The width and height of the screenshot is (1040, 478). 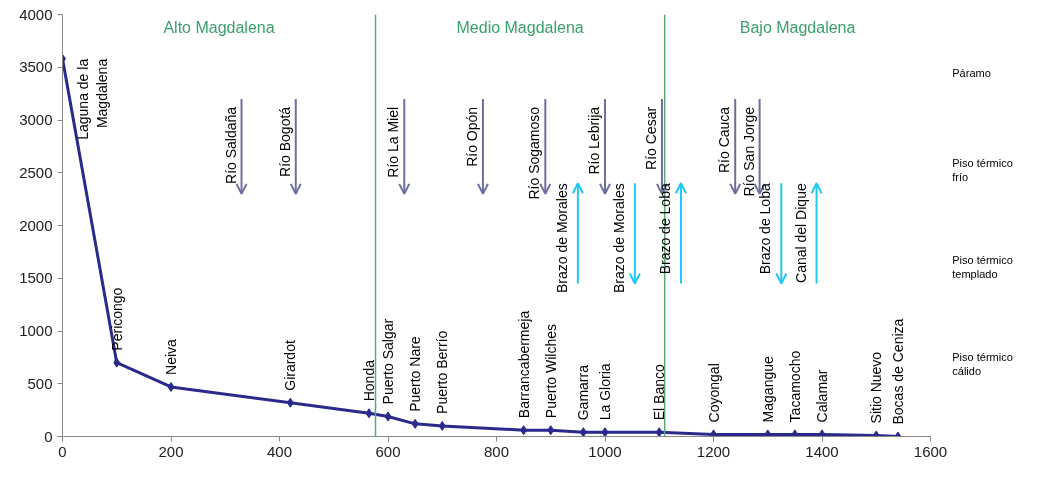 What do you see at coordinates (713, 451) in the screenshot?
I see `x-tick-label: 1200` at bounding box center [713, 451].